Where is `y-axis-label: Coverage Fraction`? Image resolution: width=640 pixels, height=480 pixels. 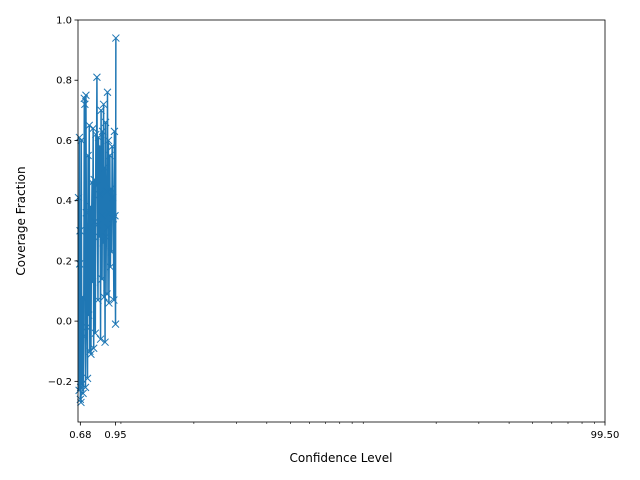
y-axis-label: Coverage Fraction is located at coordinates (21, 220).